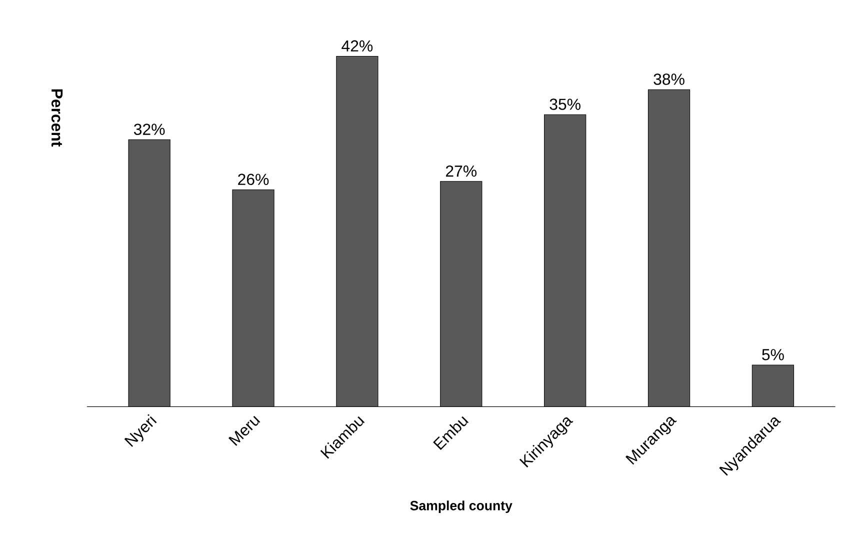  What do you see at coordinates (57, 118) in the screenshot?
I see `y-axis-title: Percent` at bounding box center [57, 118].